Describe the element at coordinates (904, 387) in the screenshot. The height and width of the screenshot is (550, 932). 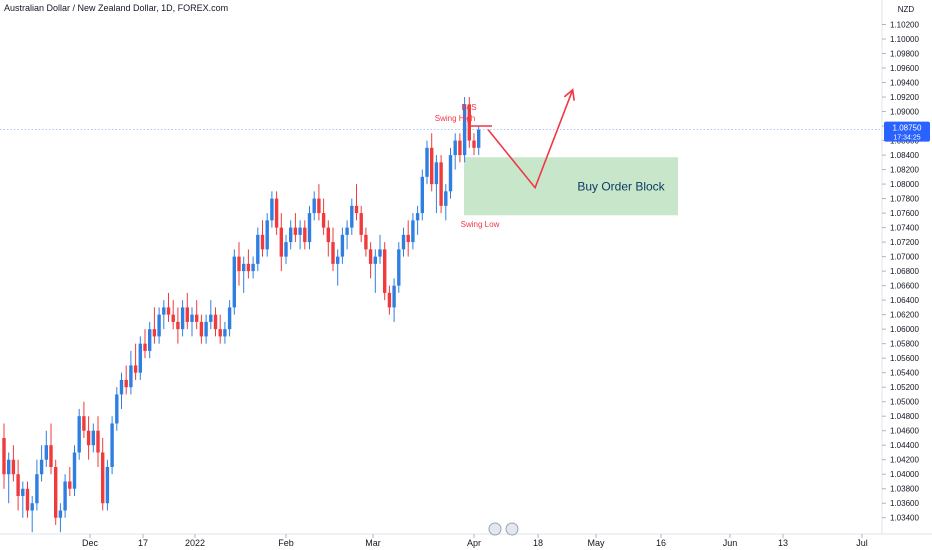
I see `price-tick-label: 1.05200` at that location.